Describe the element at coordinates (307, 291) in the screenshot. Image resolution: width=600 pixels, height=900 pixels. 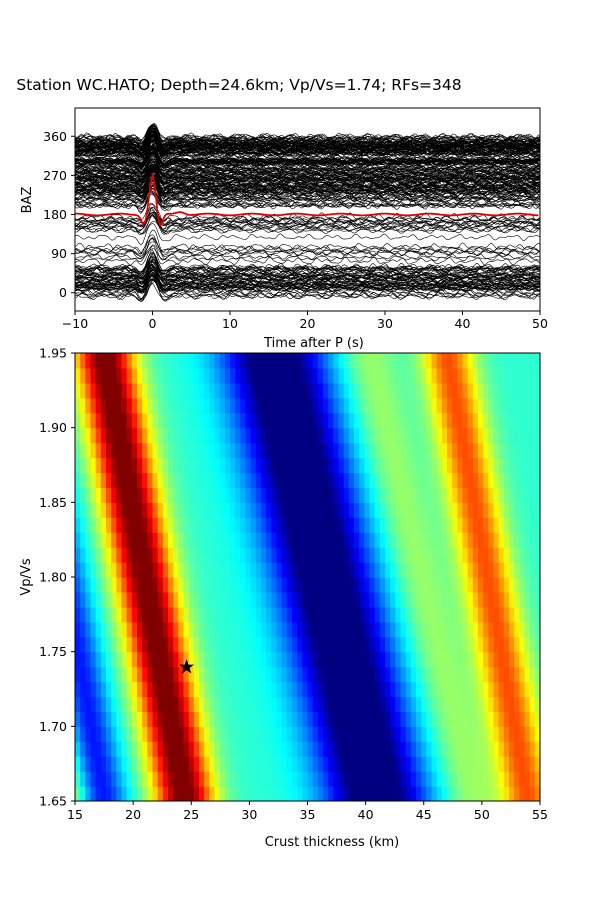
I see `rf-trace` at that location.